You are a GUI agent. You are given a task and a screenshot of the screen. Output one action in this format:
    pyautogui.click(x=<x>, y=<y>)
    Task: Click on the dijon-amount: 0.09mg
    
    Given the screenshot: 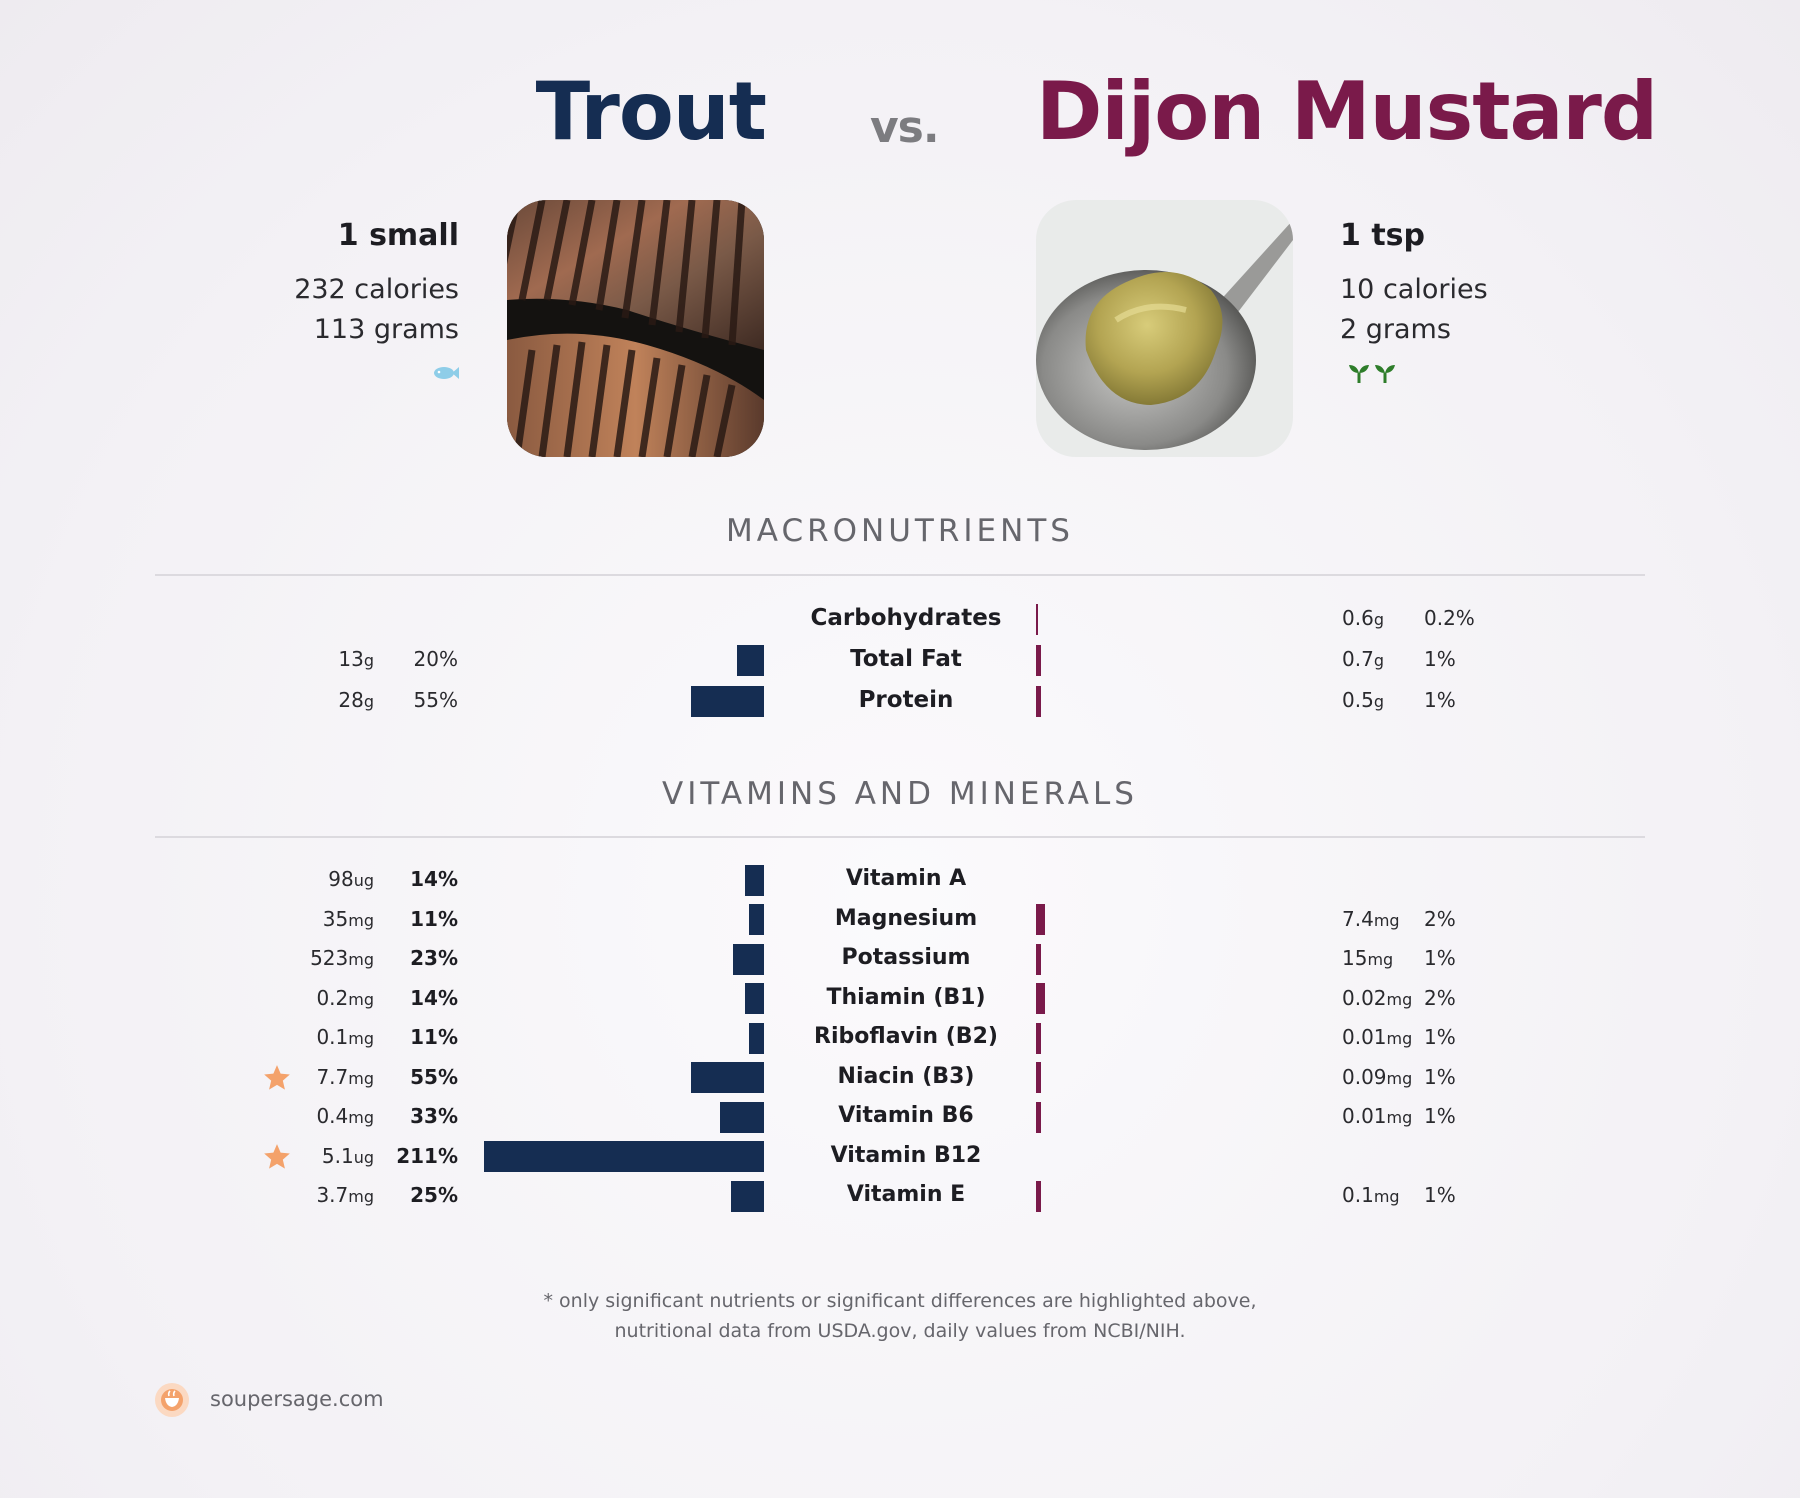 What is the action you would take?
    pyautogui.click(x=1377, y=1077)
    